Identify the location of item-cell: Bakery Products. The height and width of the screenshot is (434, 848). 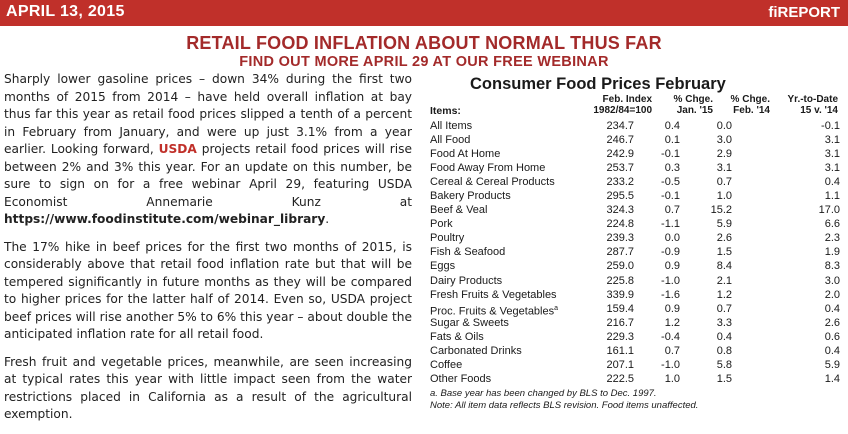
(470, 196).